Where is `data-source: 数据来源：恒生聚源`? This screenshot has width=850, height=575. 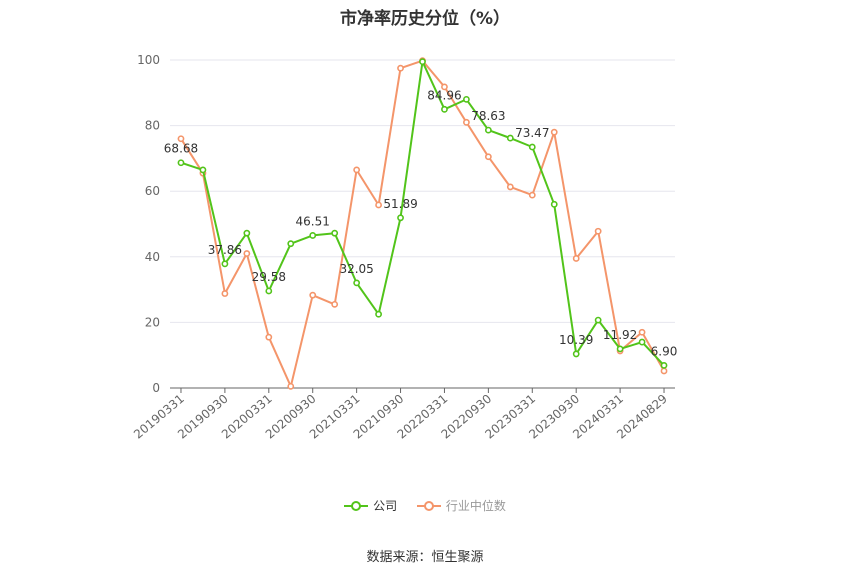
data-source: 数据来源：恒生聚源 is located at coordinates (425, 557).